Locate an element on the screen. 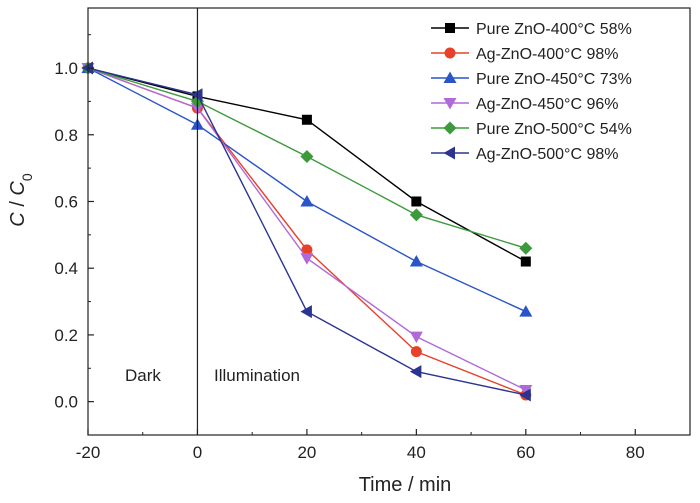 The image size is (700, 503). y-tick-label: 1.0 is located at coordinates (66, 68).